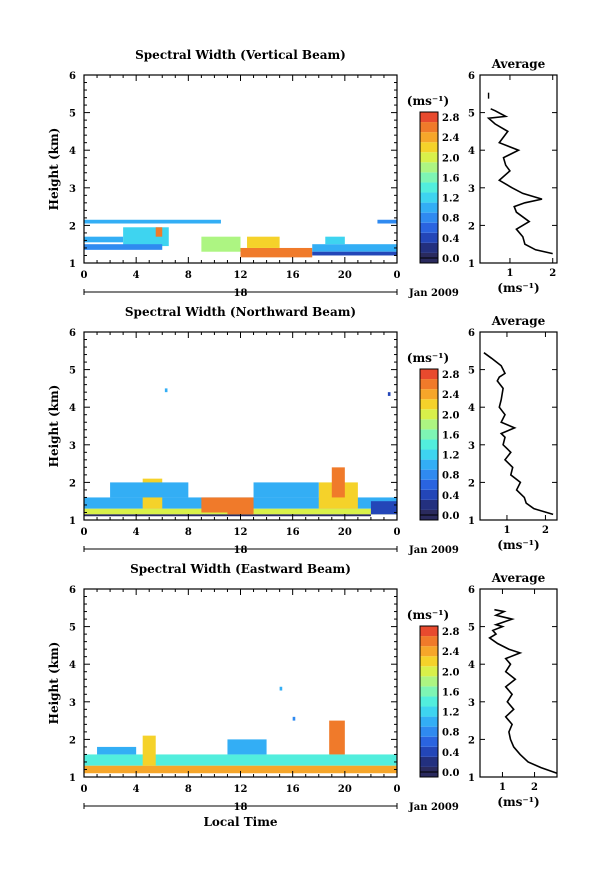  I want to click on average-x-label: (ms⁻¹), so click(518, 802).